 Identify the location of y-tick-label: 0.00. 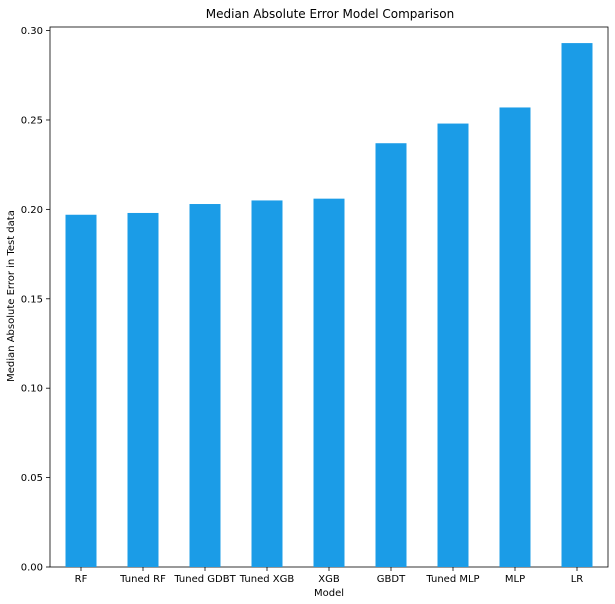
(32, 568).